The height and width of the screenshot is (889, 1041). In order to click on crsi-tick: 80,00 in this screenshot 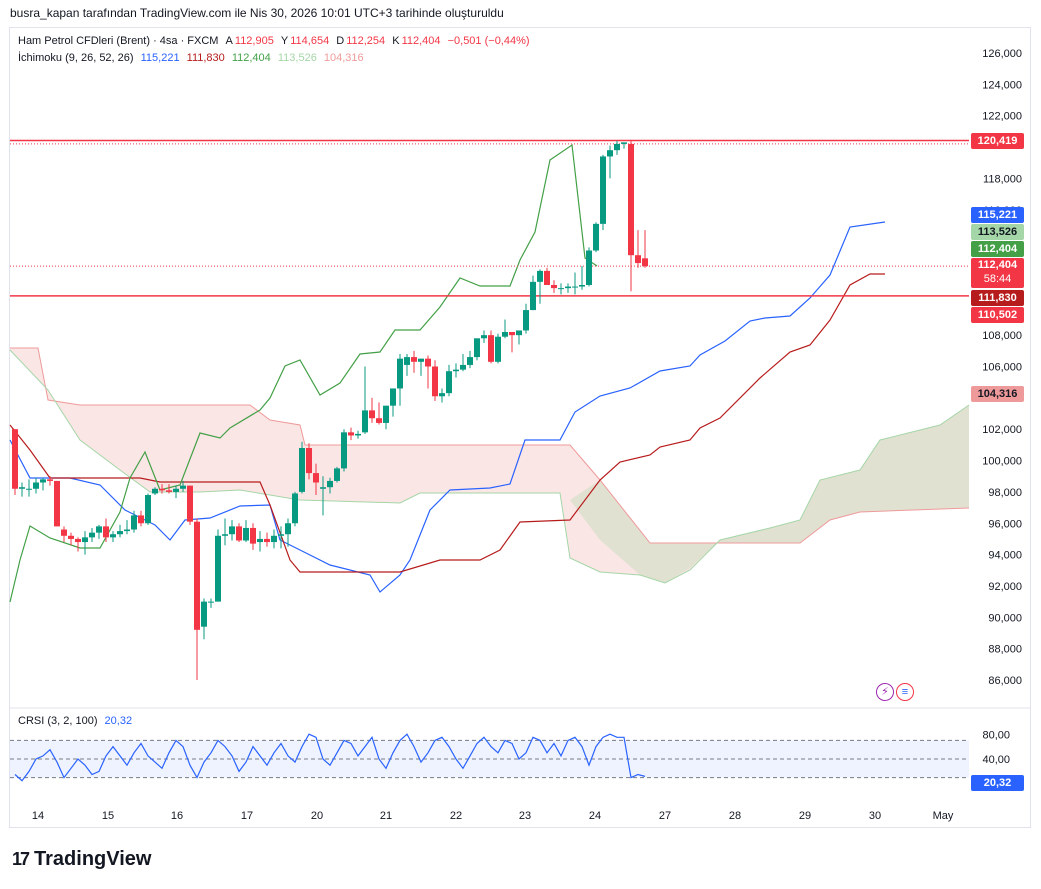, I will do `click(996, 735)`.